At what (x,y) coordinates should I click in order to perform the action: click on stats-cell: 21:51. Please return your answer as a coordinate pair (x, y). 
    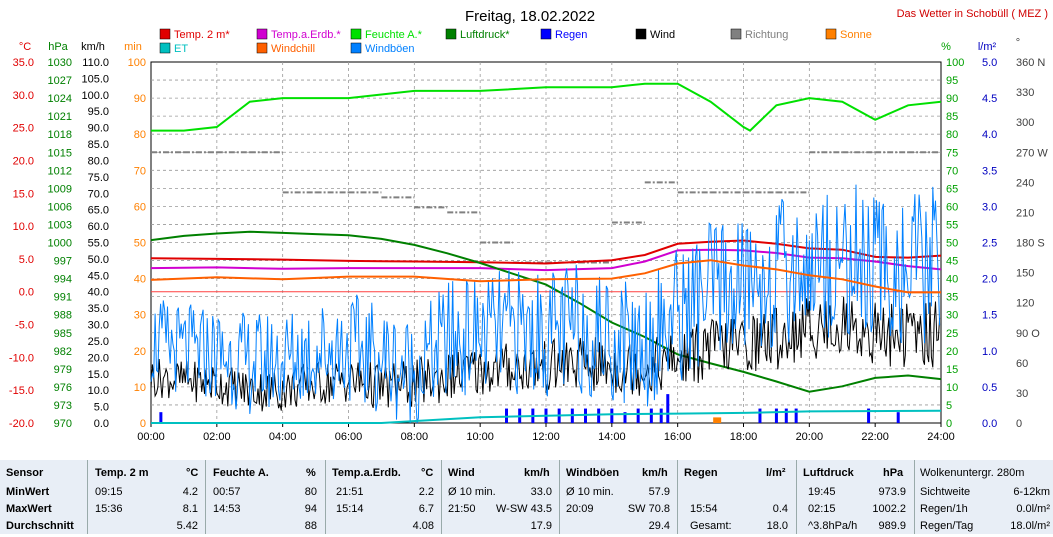
    Looking at the image, I should click on (350, 492).